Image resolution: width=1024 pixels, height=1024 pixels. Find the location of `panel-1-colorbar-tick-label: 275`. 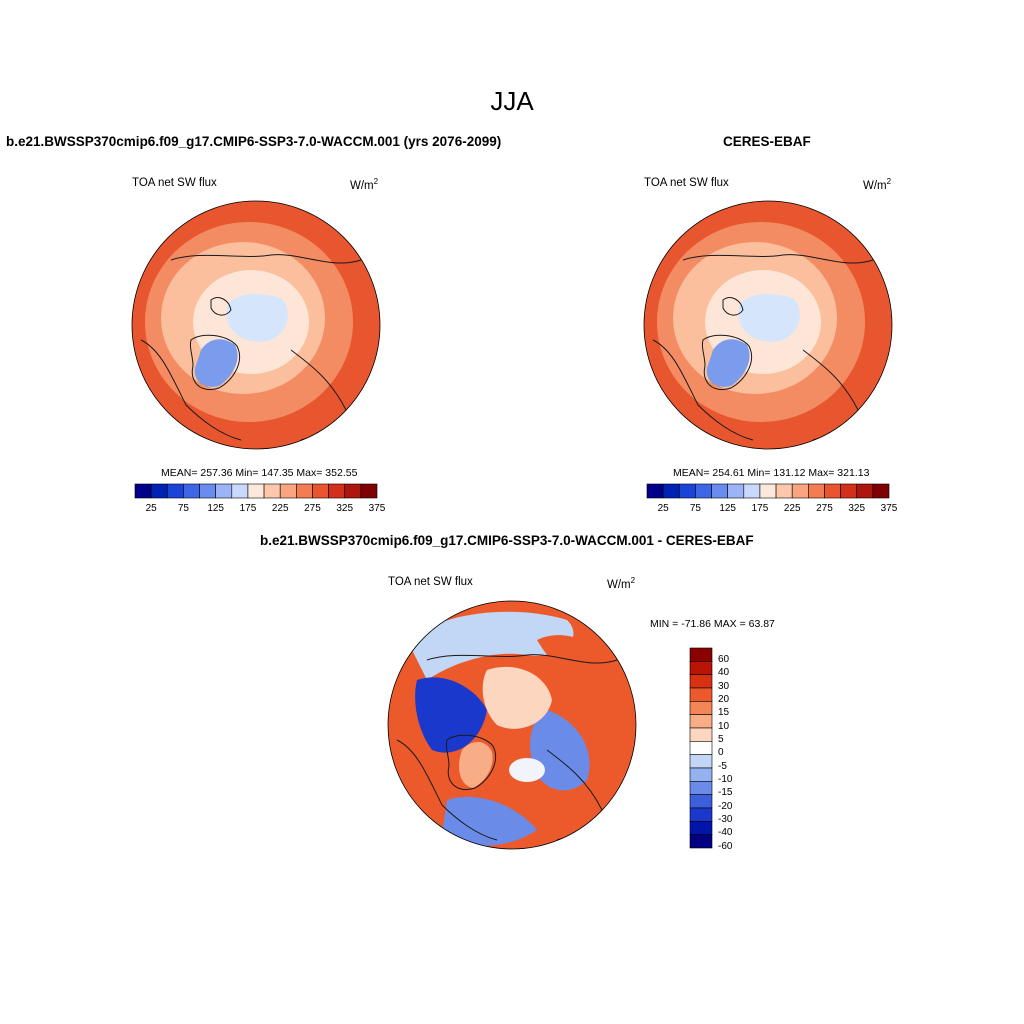

panel-1-colorbar-tick-label: 275 is located at coordinates (312, 508).